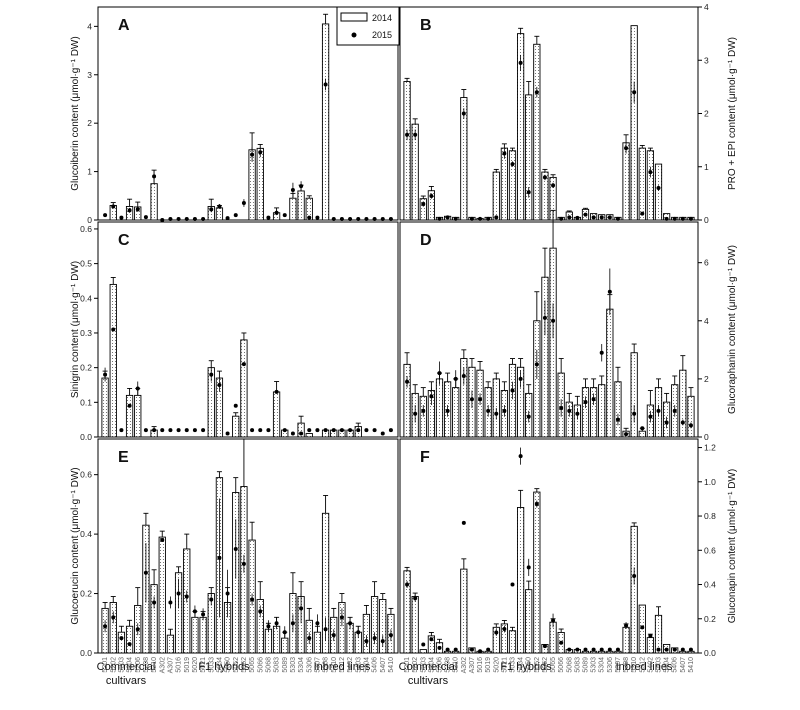 The width and height of the screenshot is (800, 710). I want to click on xtick-label: 5308, so click(326, 665).